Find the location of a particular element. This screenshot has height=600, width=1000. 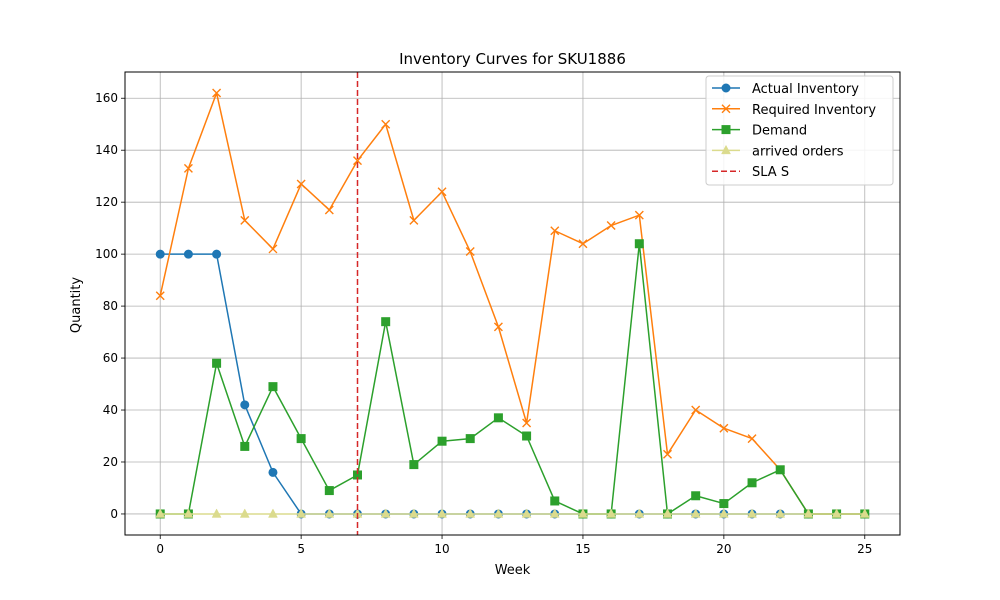

y-tick-label: 20 is located at coordinates (110, 462).